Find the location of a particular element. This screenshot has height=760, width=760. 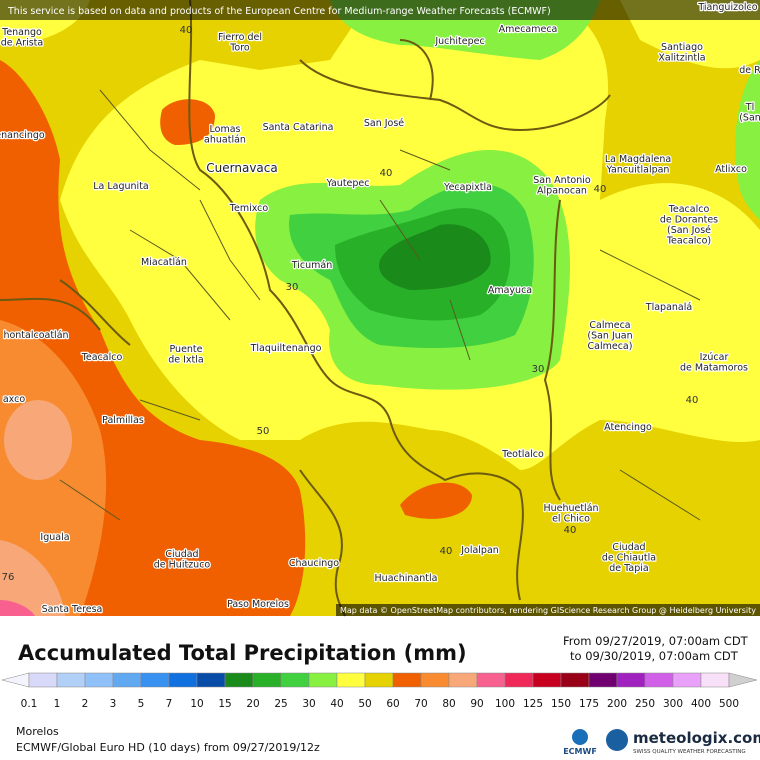

place-label: de Chiautla is located at coordinates (629, 558).